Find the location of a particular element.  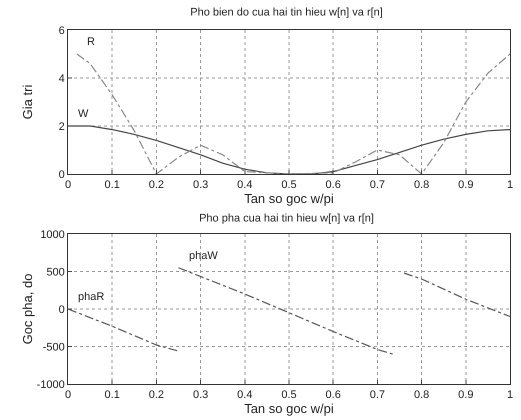

chart-title: Pho bien do cua hai tin hieu w[n] va r[n] is located at coordinates (286, 12).